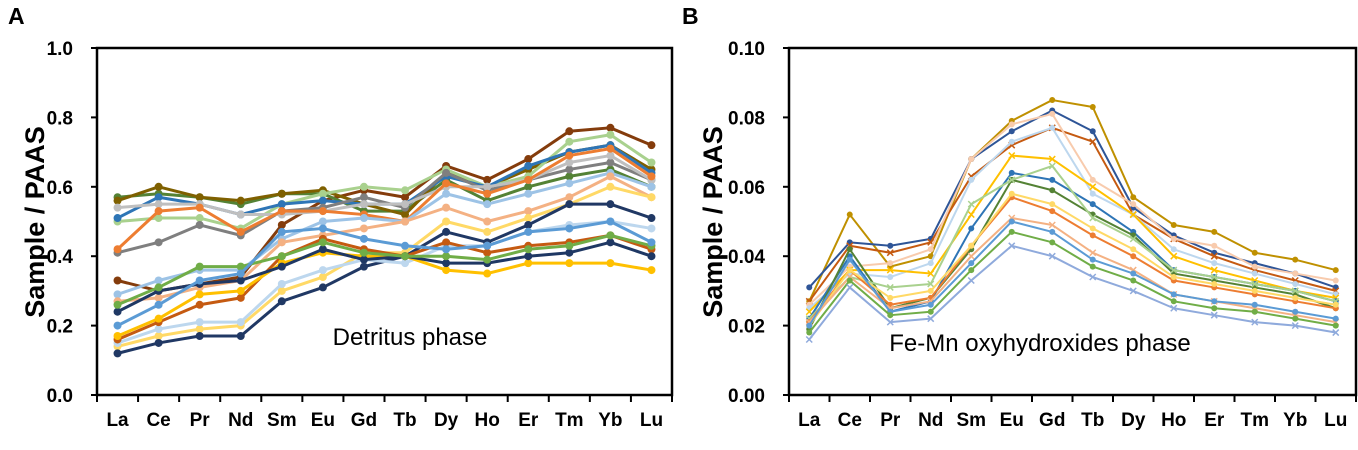  Describe the element at coordinates (1133, 420) in the screenshot. I see `x-tick-label-dy: Dy` at that location.